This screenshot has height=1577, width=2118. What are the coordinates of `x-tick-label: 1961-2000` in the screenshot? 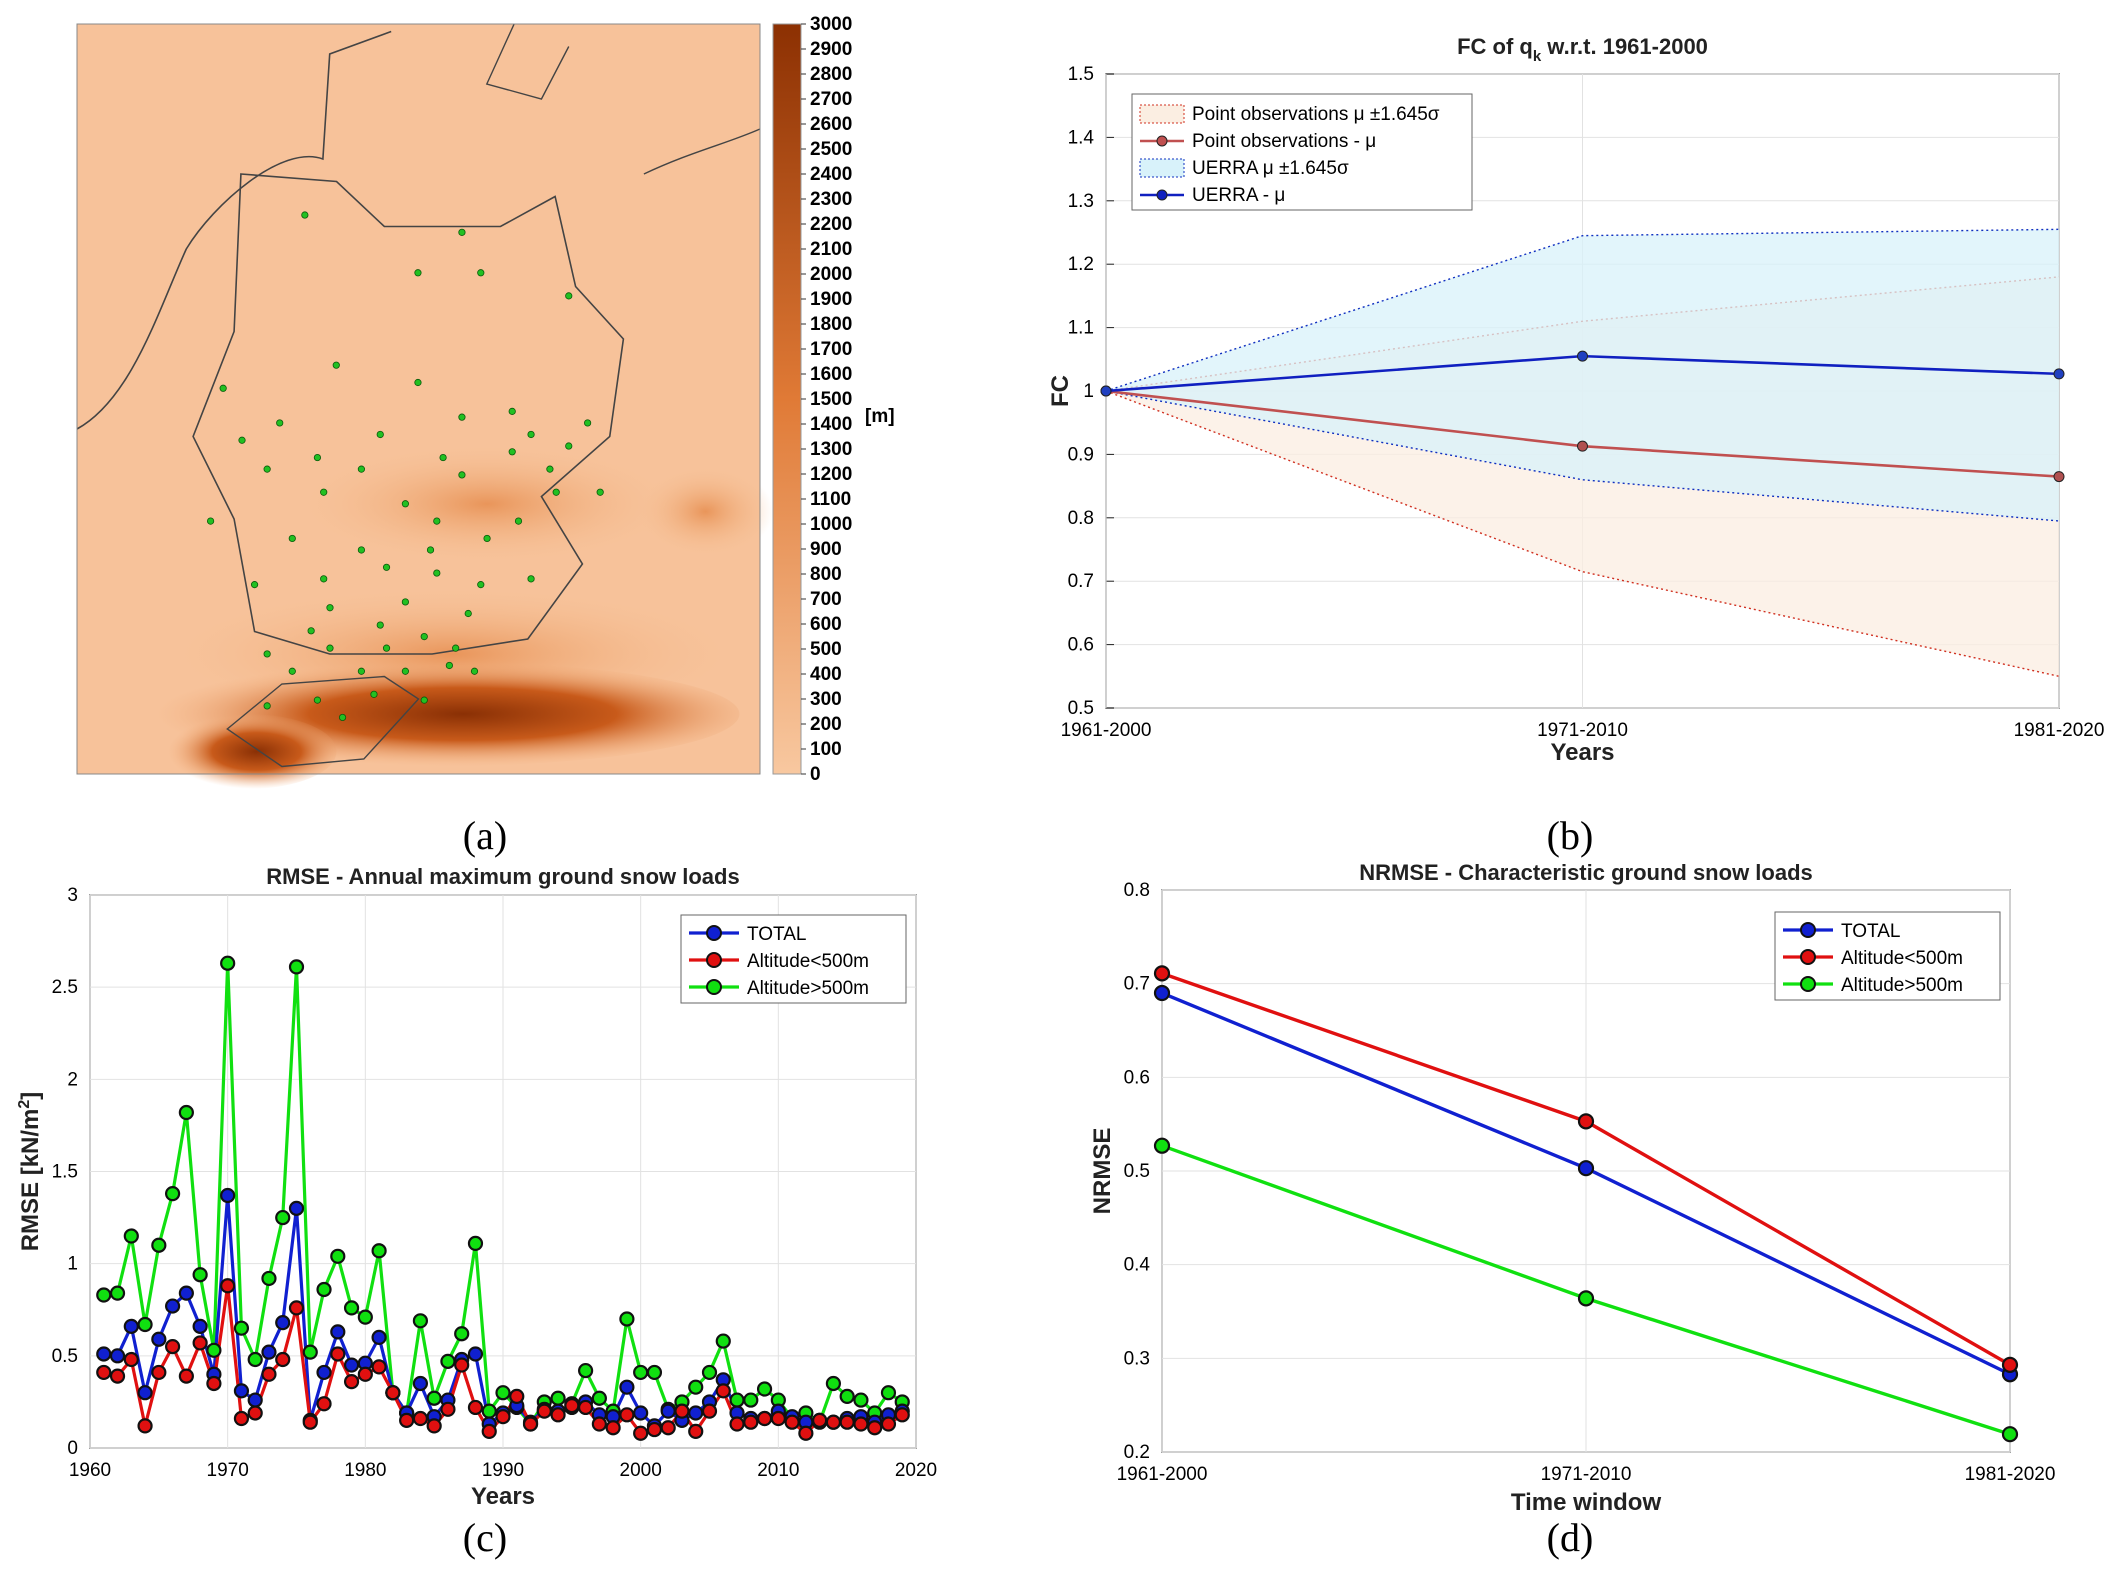 It's located at (1162, 1474).